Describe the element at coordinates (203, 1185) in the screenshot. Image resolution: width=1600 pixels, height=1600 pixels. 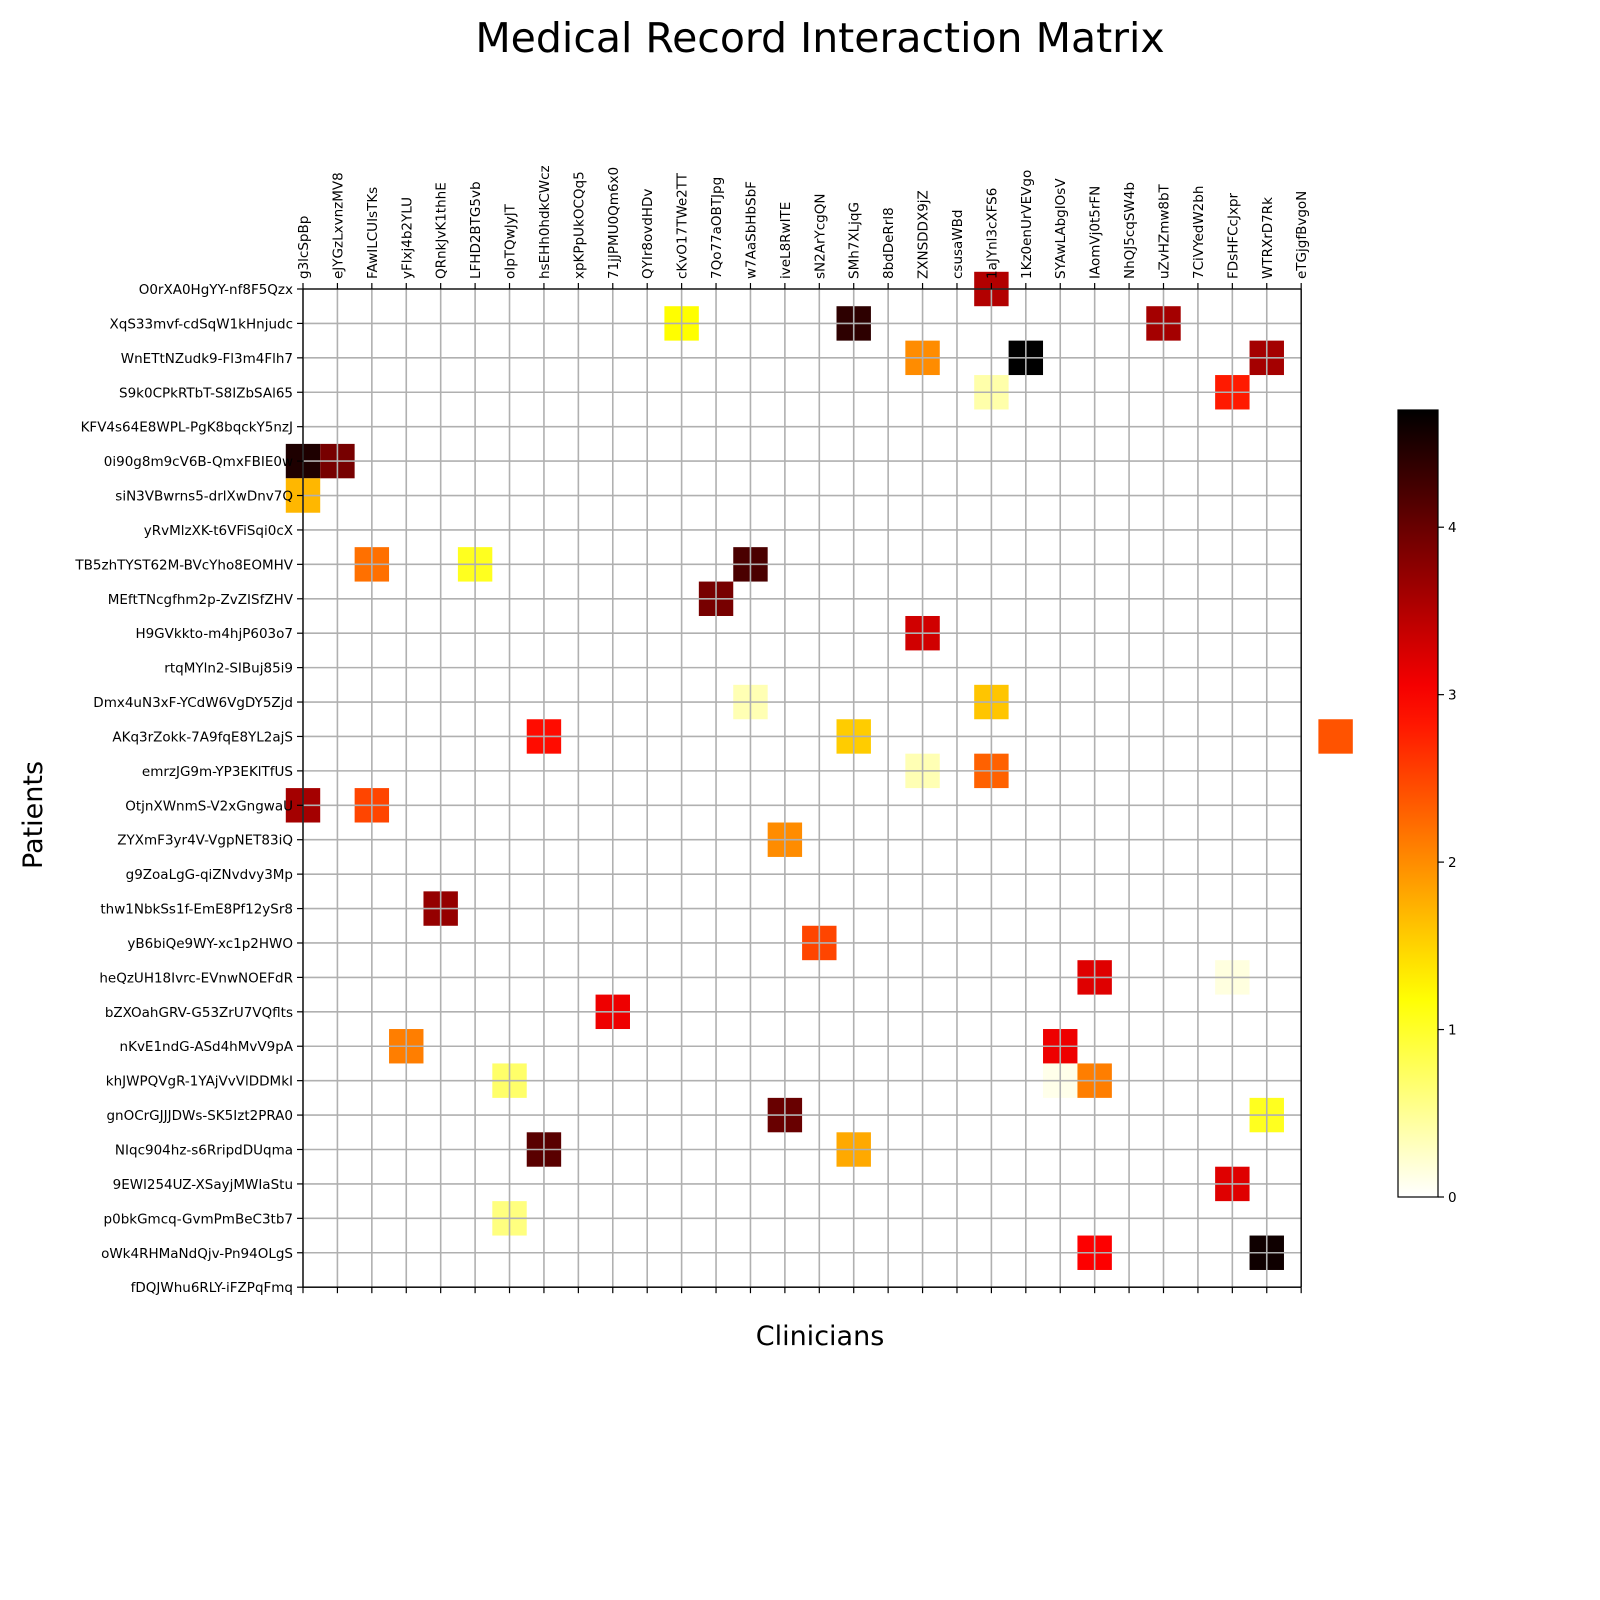
I see `y-tick-label: 9EWl254UZ-XSayjMWIaStu` at that location.